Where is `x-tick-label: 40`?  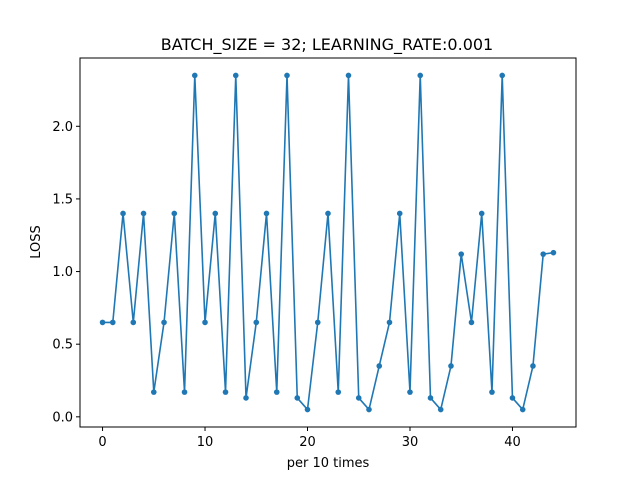 x-tick-label: 40 is located at coordinates (512, 442).